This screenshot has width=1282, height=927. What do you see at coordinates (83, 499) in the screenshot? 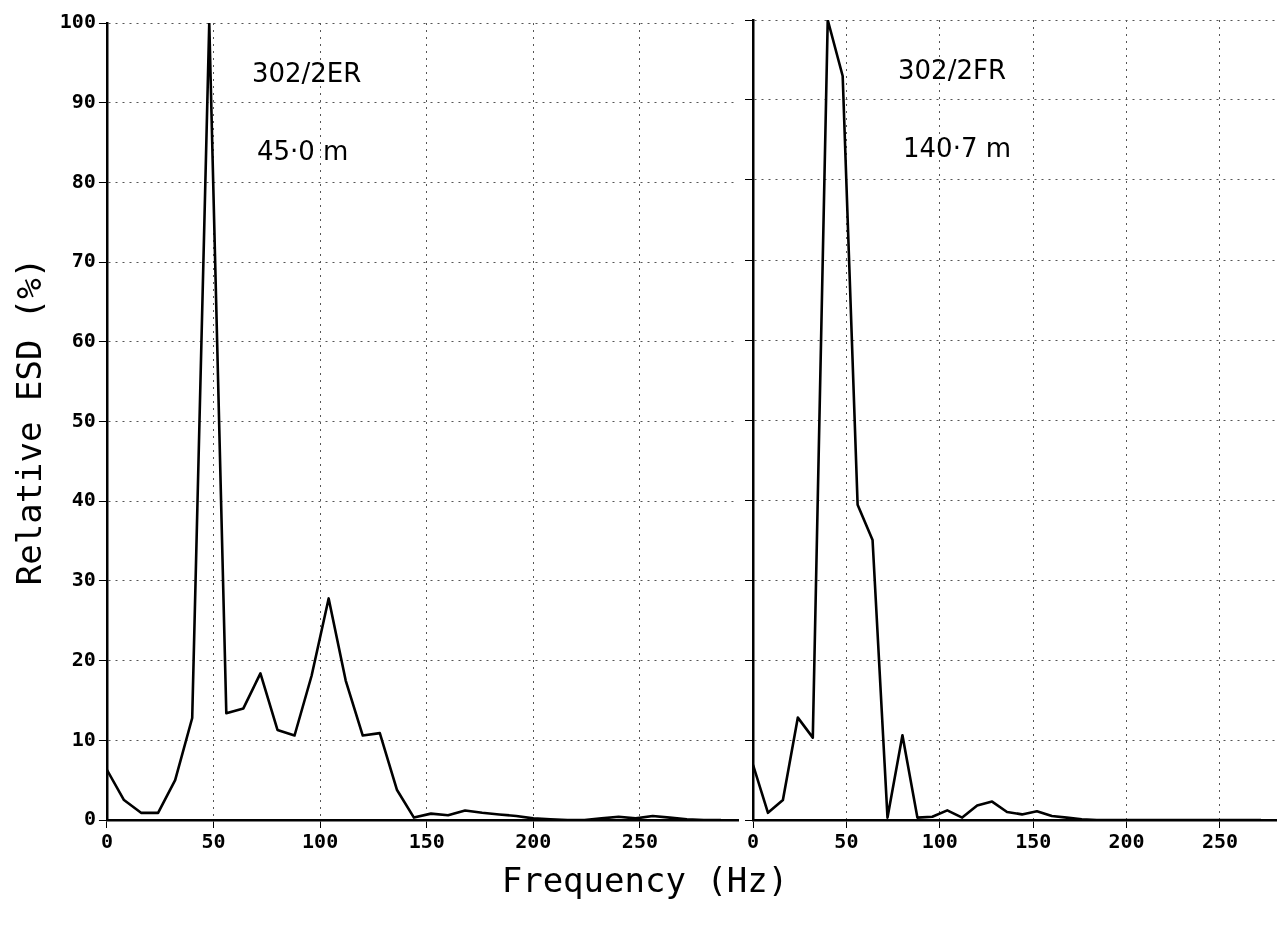
I see `y-tick-label: 40` at bounding box center [83, 499].